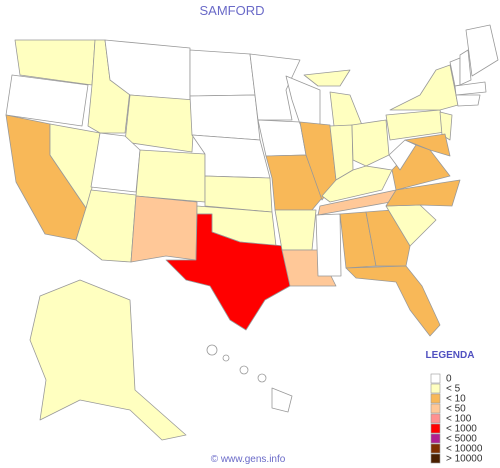 The height and width of the screenshot is (468, 500). What do you see at coordinates (461, 439) in the screenshot?
I see `legend-label: < 5000` at bounding box center [461, 439].